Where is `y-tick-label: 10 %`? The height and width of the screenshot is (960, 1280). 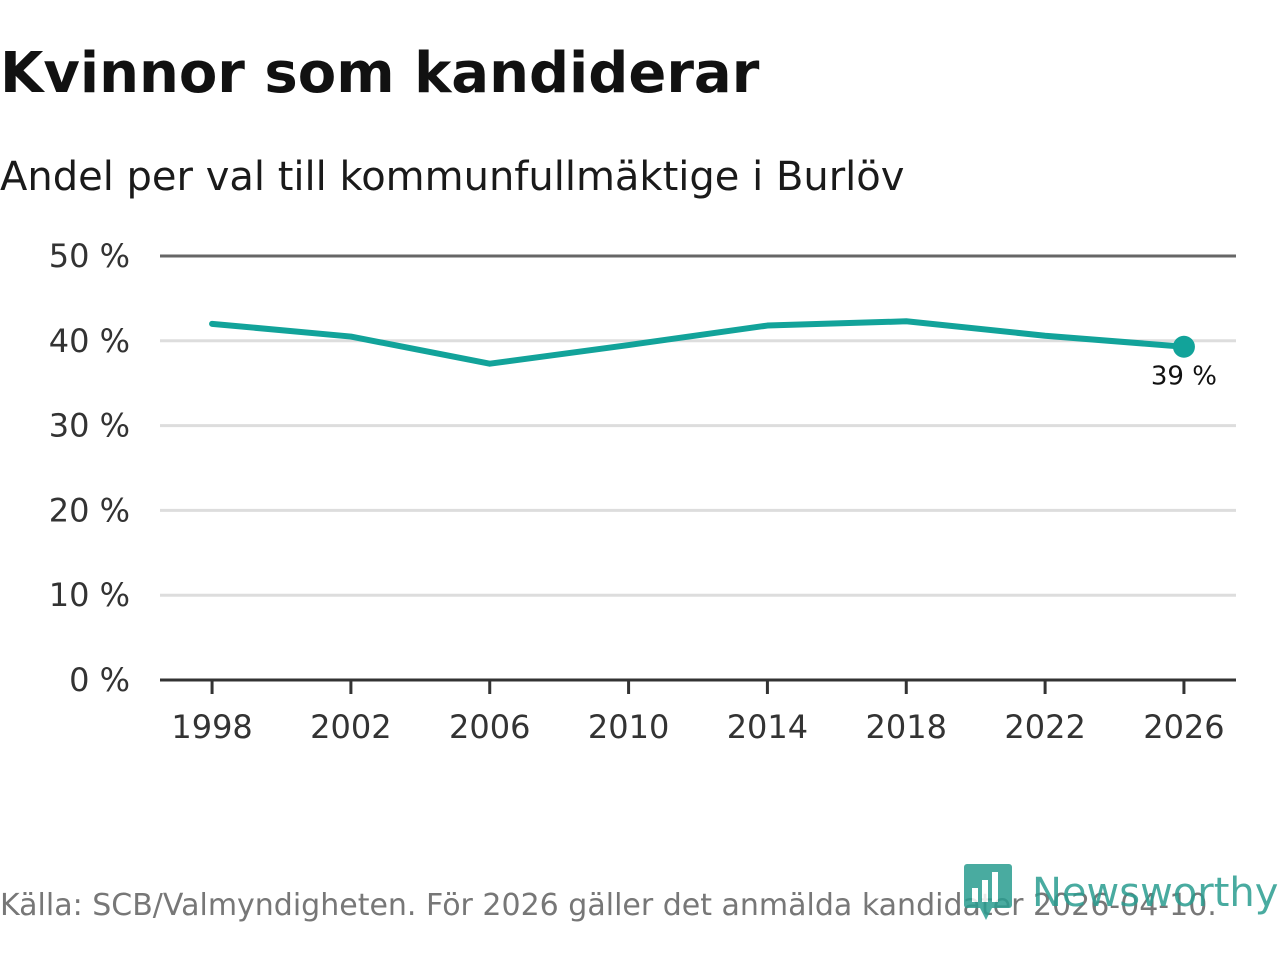 y-tick-label: 10 % is located at coordinates (89, 595).